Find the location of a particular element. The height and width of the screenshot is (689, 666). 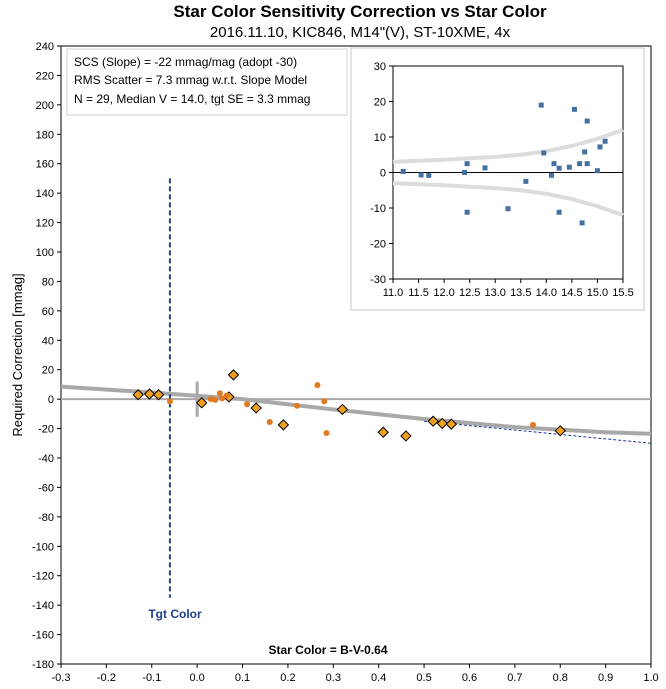

main-data-points is located at coordinates (349, 405).